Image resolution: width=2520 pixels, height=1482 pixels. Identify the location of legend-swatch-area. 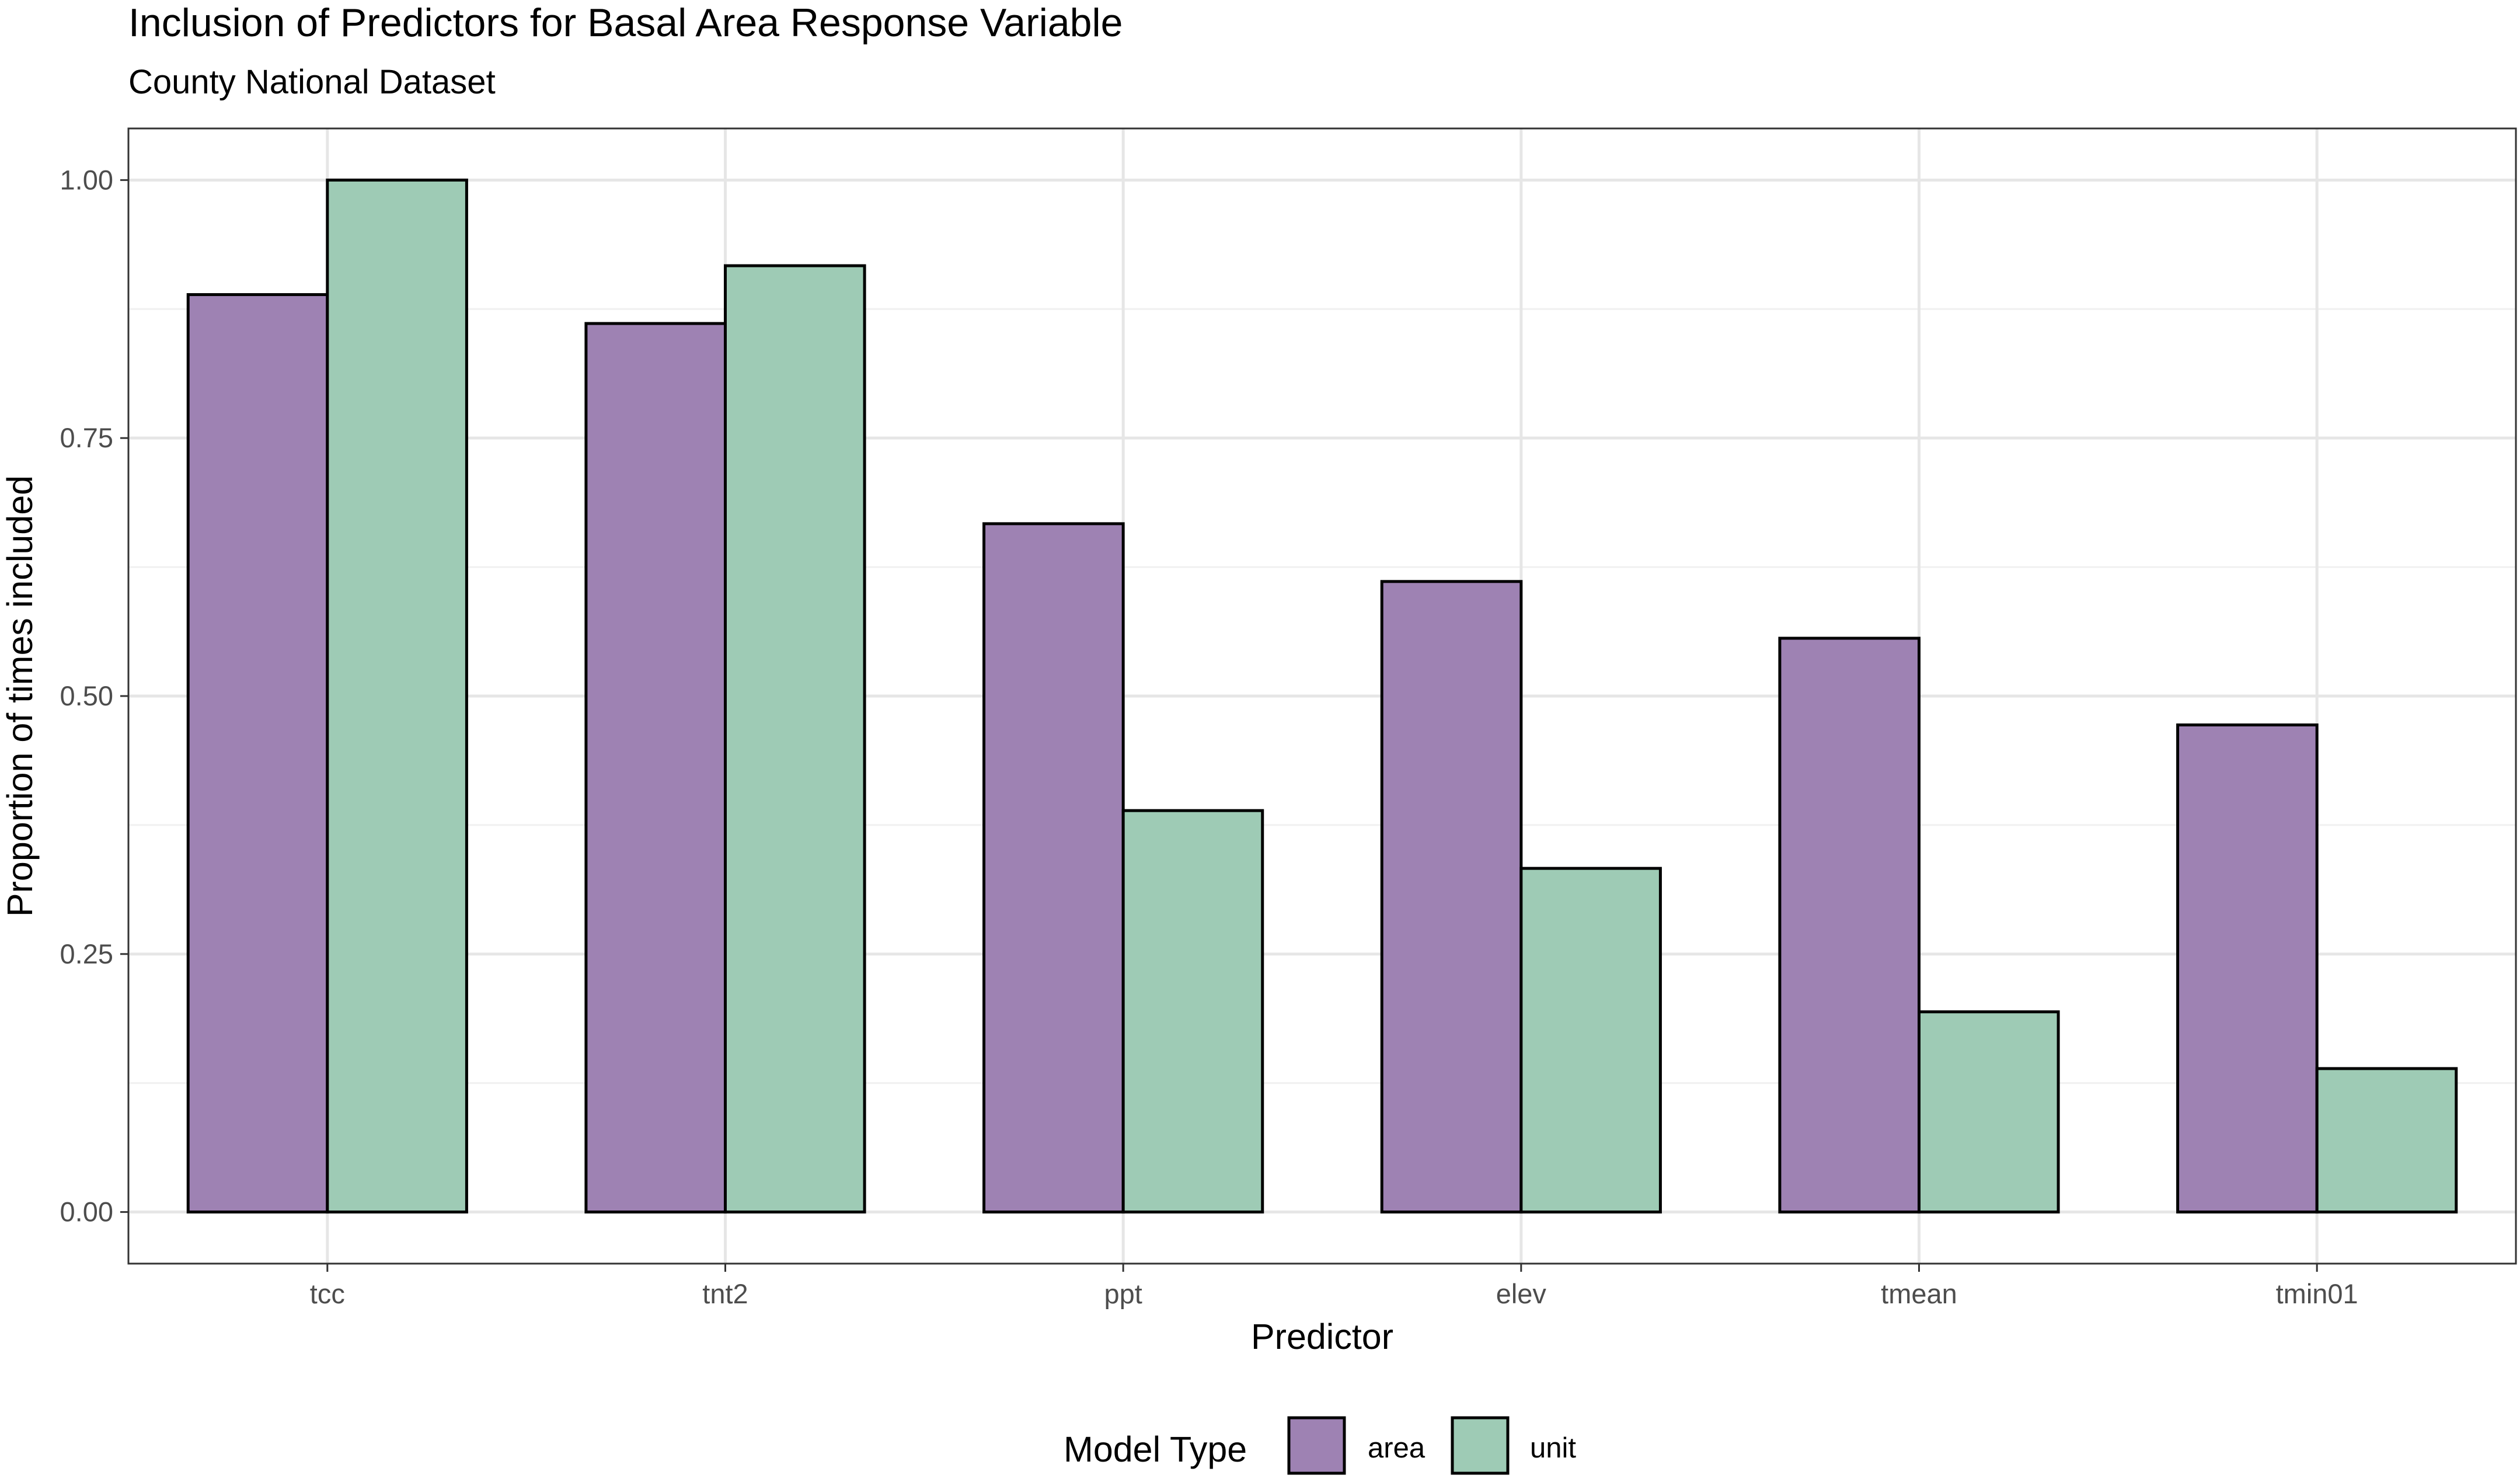
(1316, 1445).